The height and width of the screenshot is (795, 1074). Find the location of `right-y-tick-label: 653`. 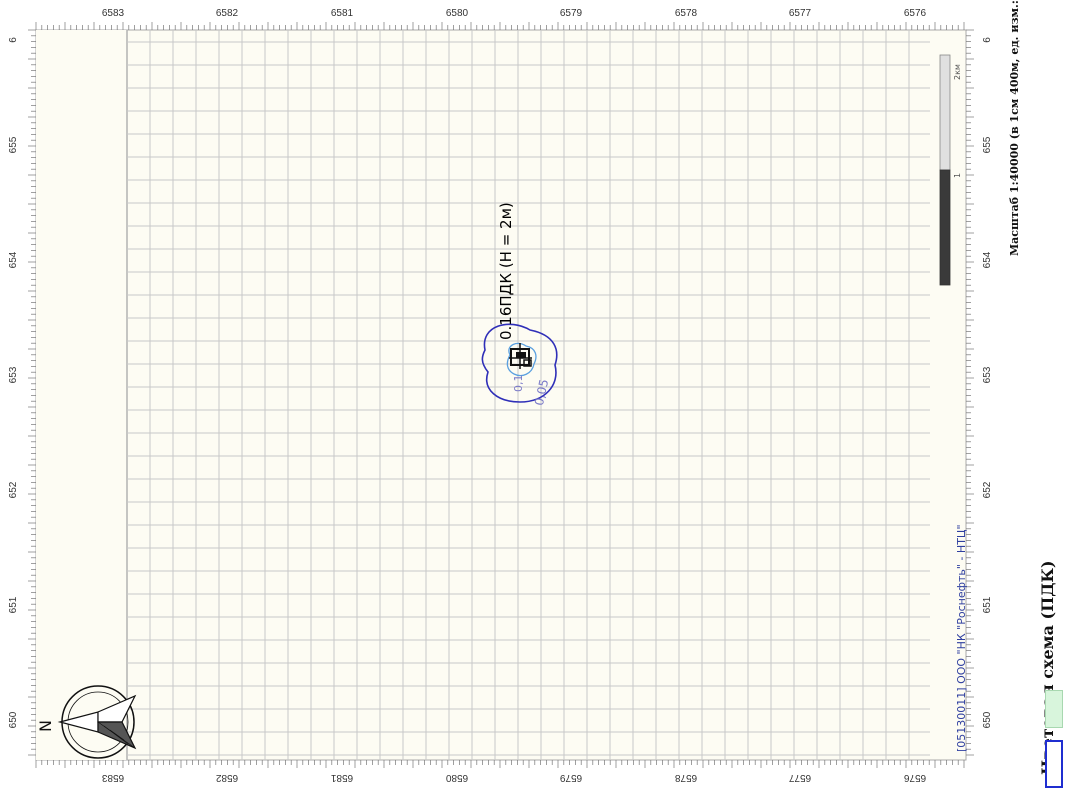

right-y-tick-label: 653 is located at coordinates (987, 374).